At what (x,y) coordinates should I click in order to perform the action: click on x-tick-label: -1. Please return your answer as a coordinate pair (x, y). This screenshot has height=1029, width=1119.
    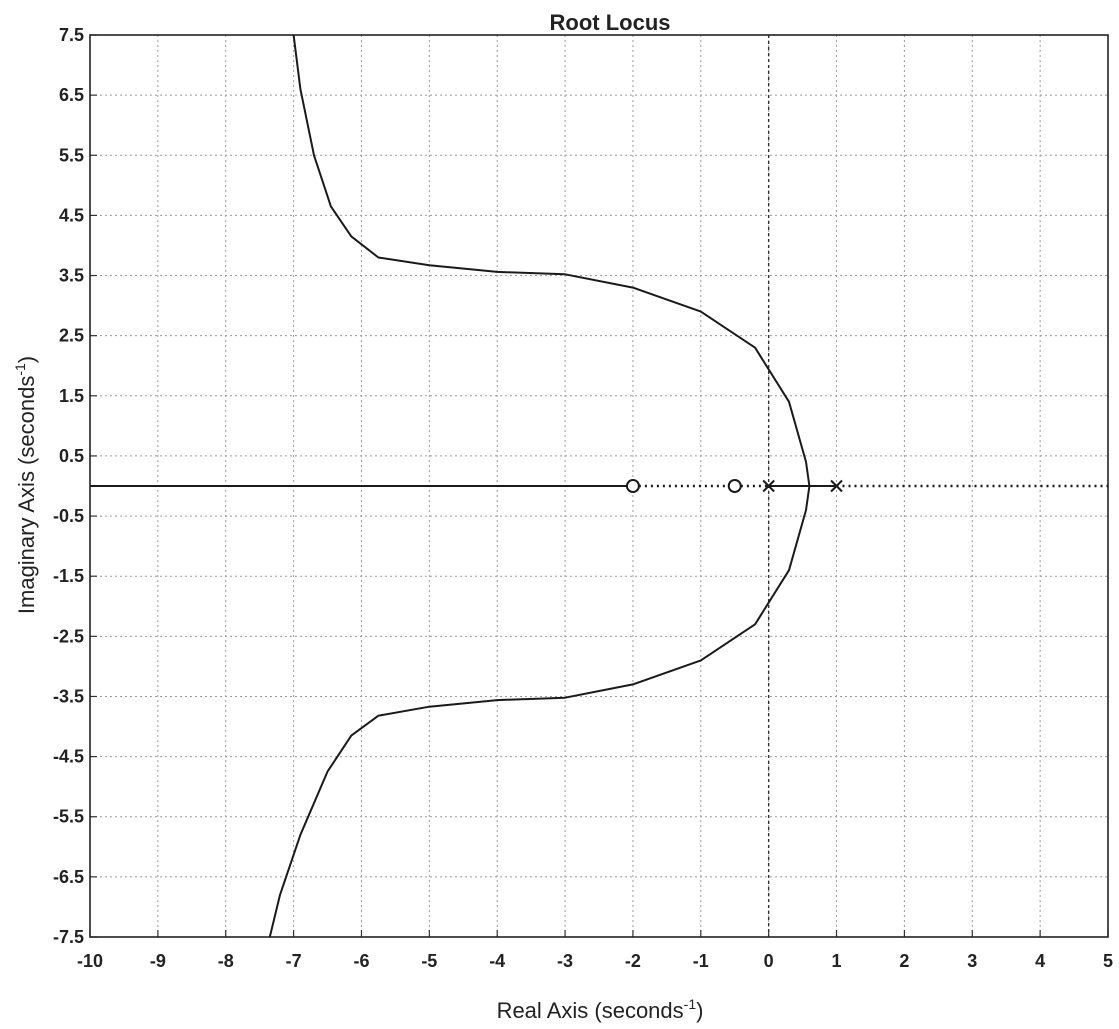
    Looking at the image, I should click on (701, 961).